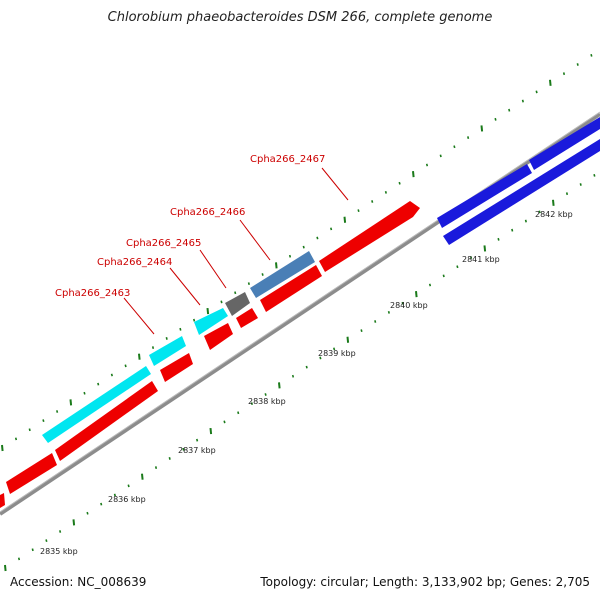 The height and width of the screenshot is (600, 600). I want to click on gene-label-2463: Cpha266_2463, so click(92, 293).